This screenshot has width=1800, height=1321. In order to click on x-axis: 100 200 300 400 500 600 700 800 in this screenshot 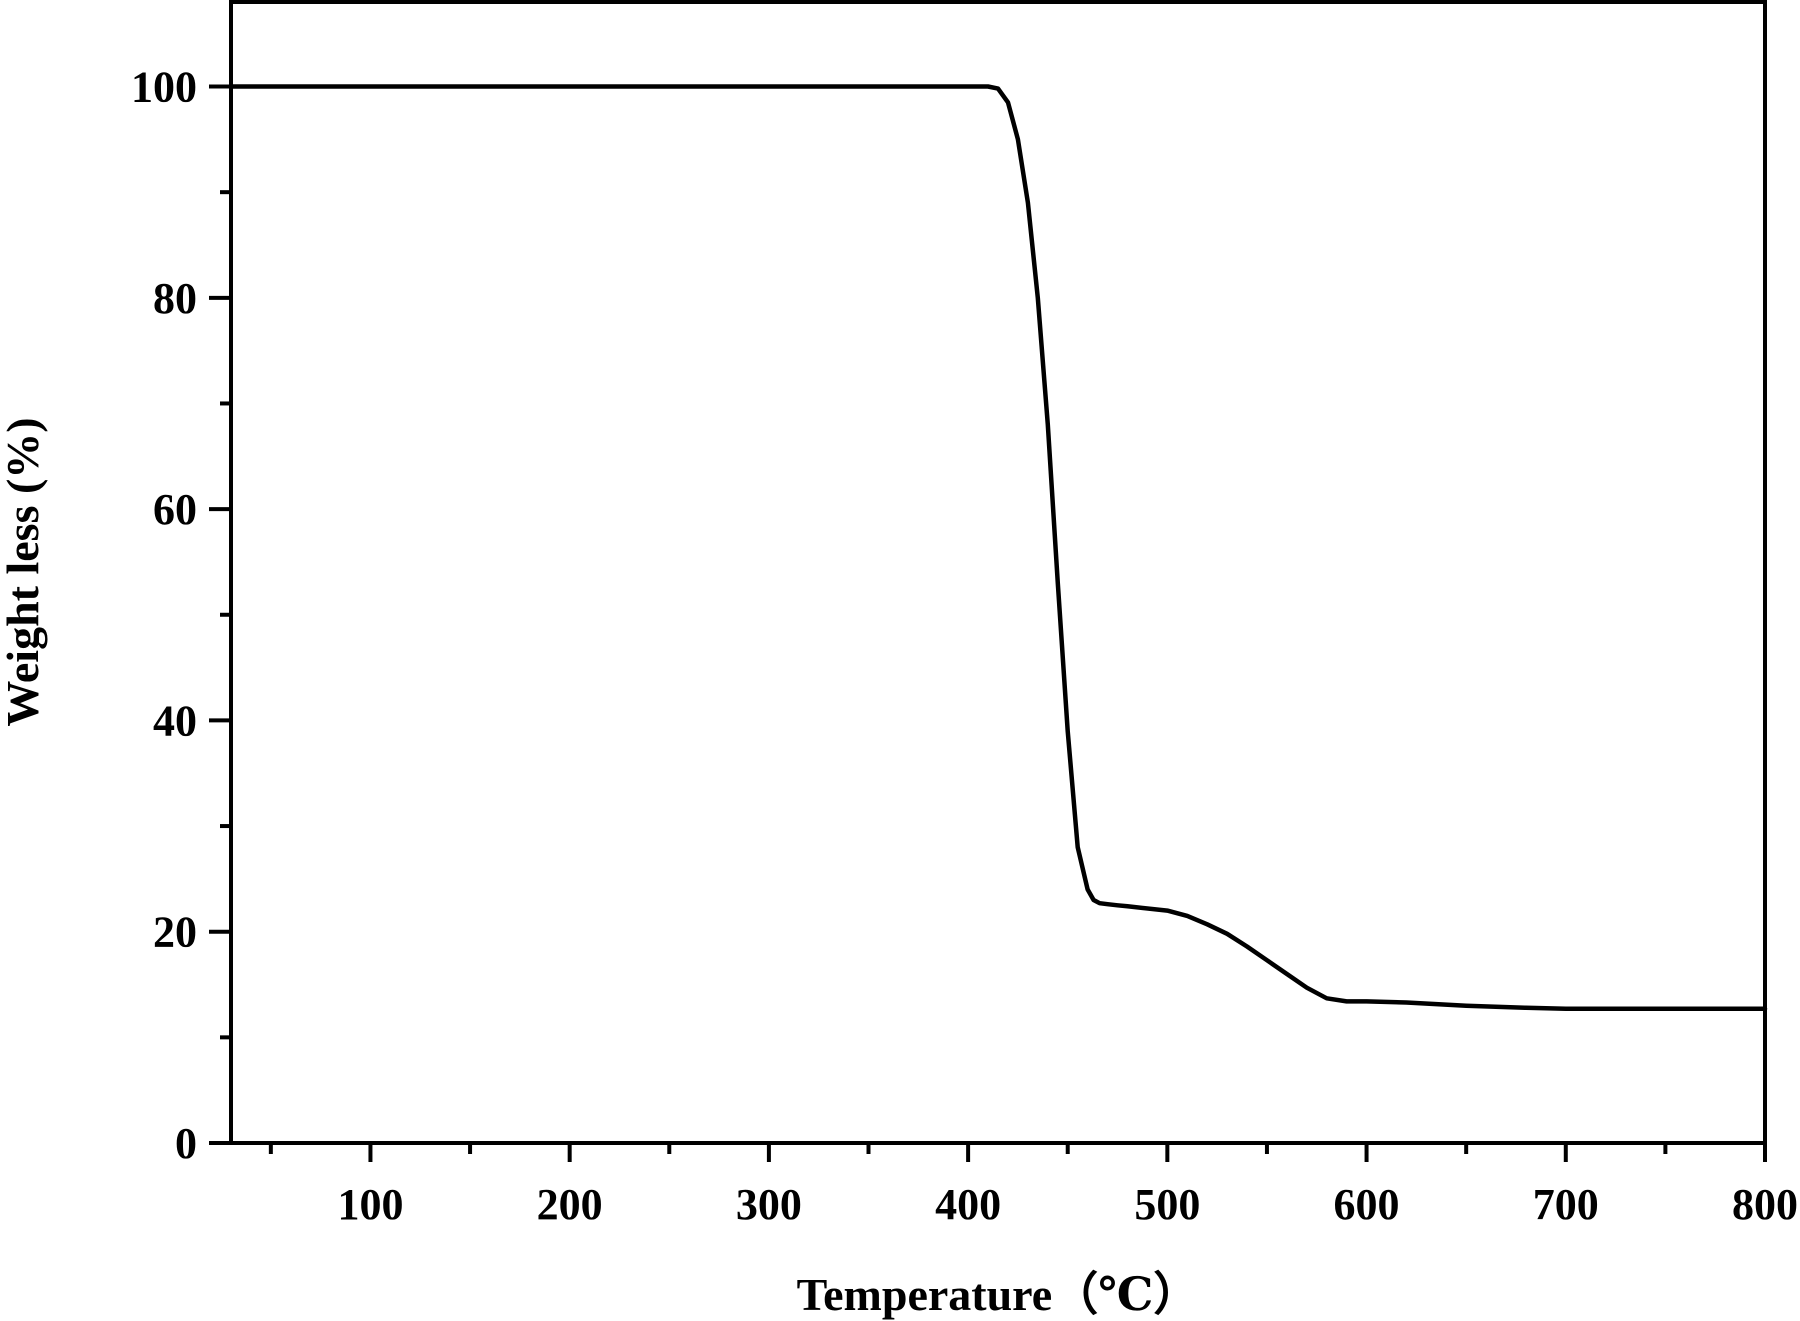, I will do `click(1033, 1186)`.